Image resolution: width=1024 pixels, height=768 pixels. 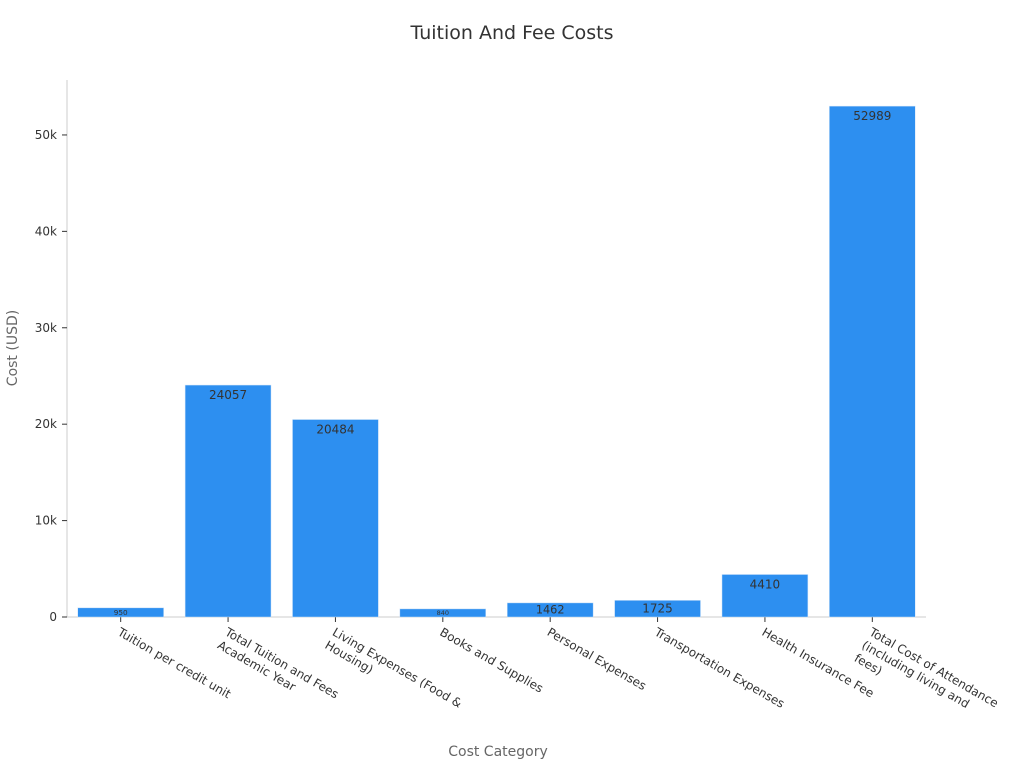 What do you see at coordinates (511, 33) in the screenshot?
I see `chart-title: Tuition And Fee Costs` at bounding box center [511, 33].